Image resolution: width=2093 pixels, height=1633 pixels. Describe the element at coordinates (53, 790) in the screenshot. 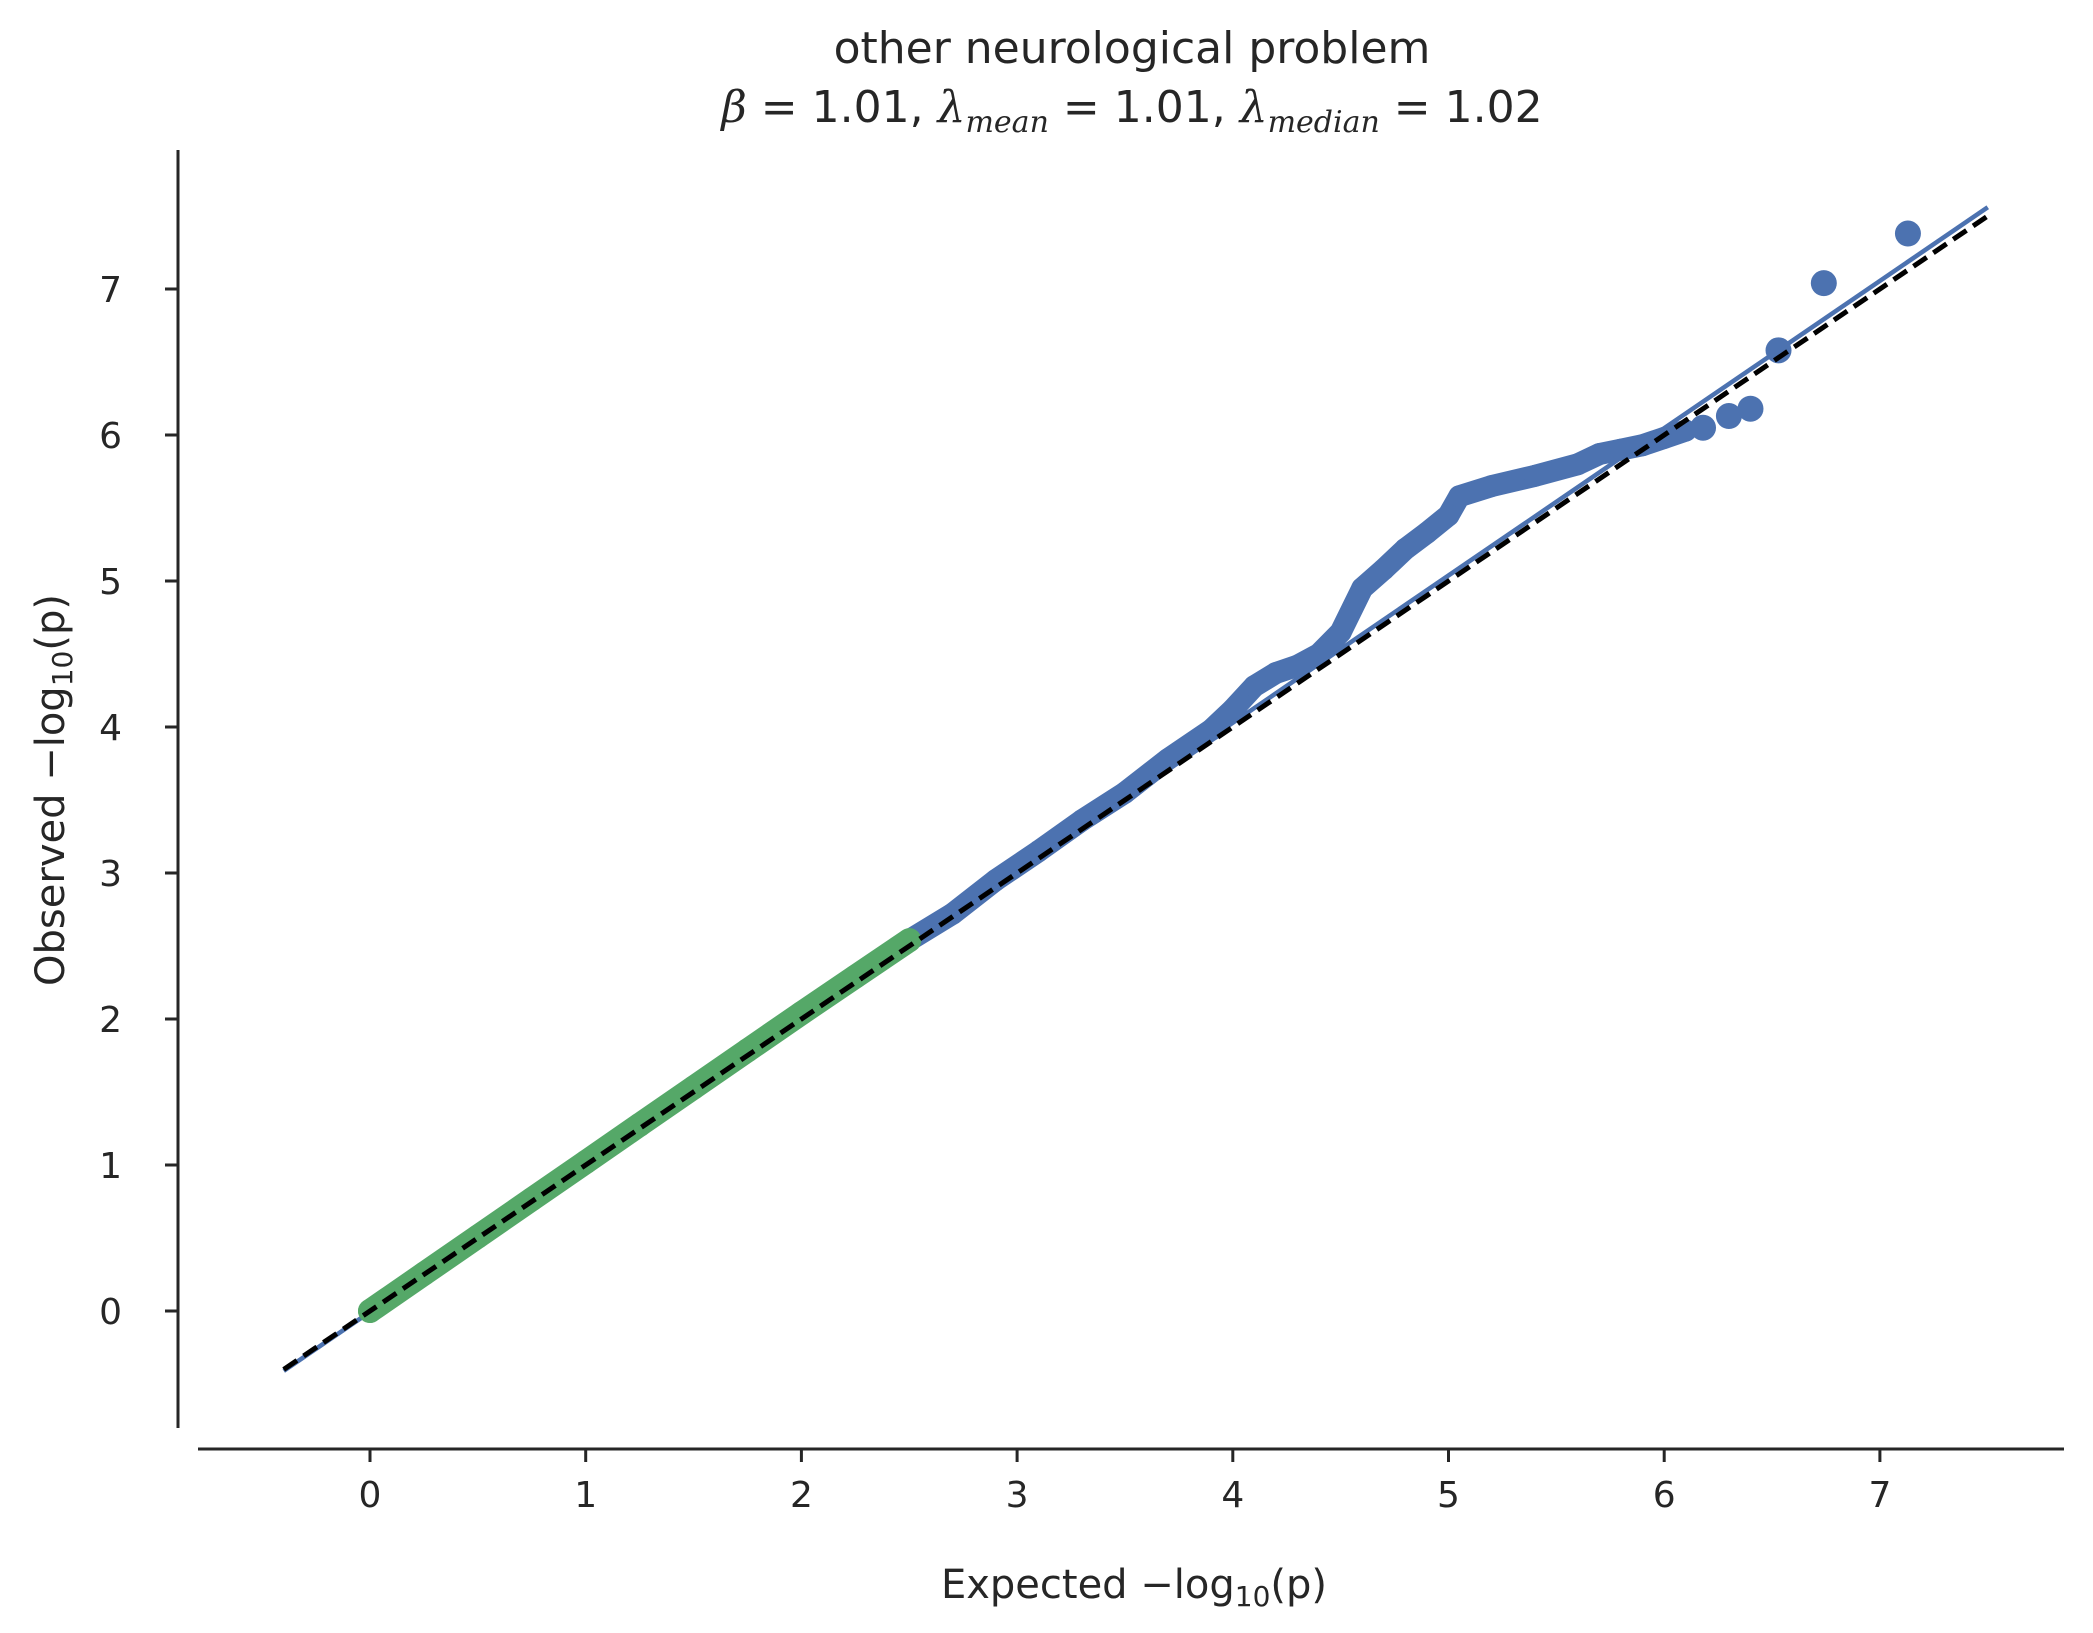

I see `y-axis-label: Observed −log10(p)` at that location.